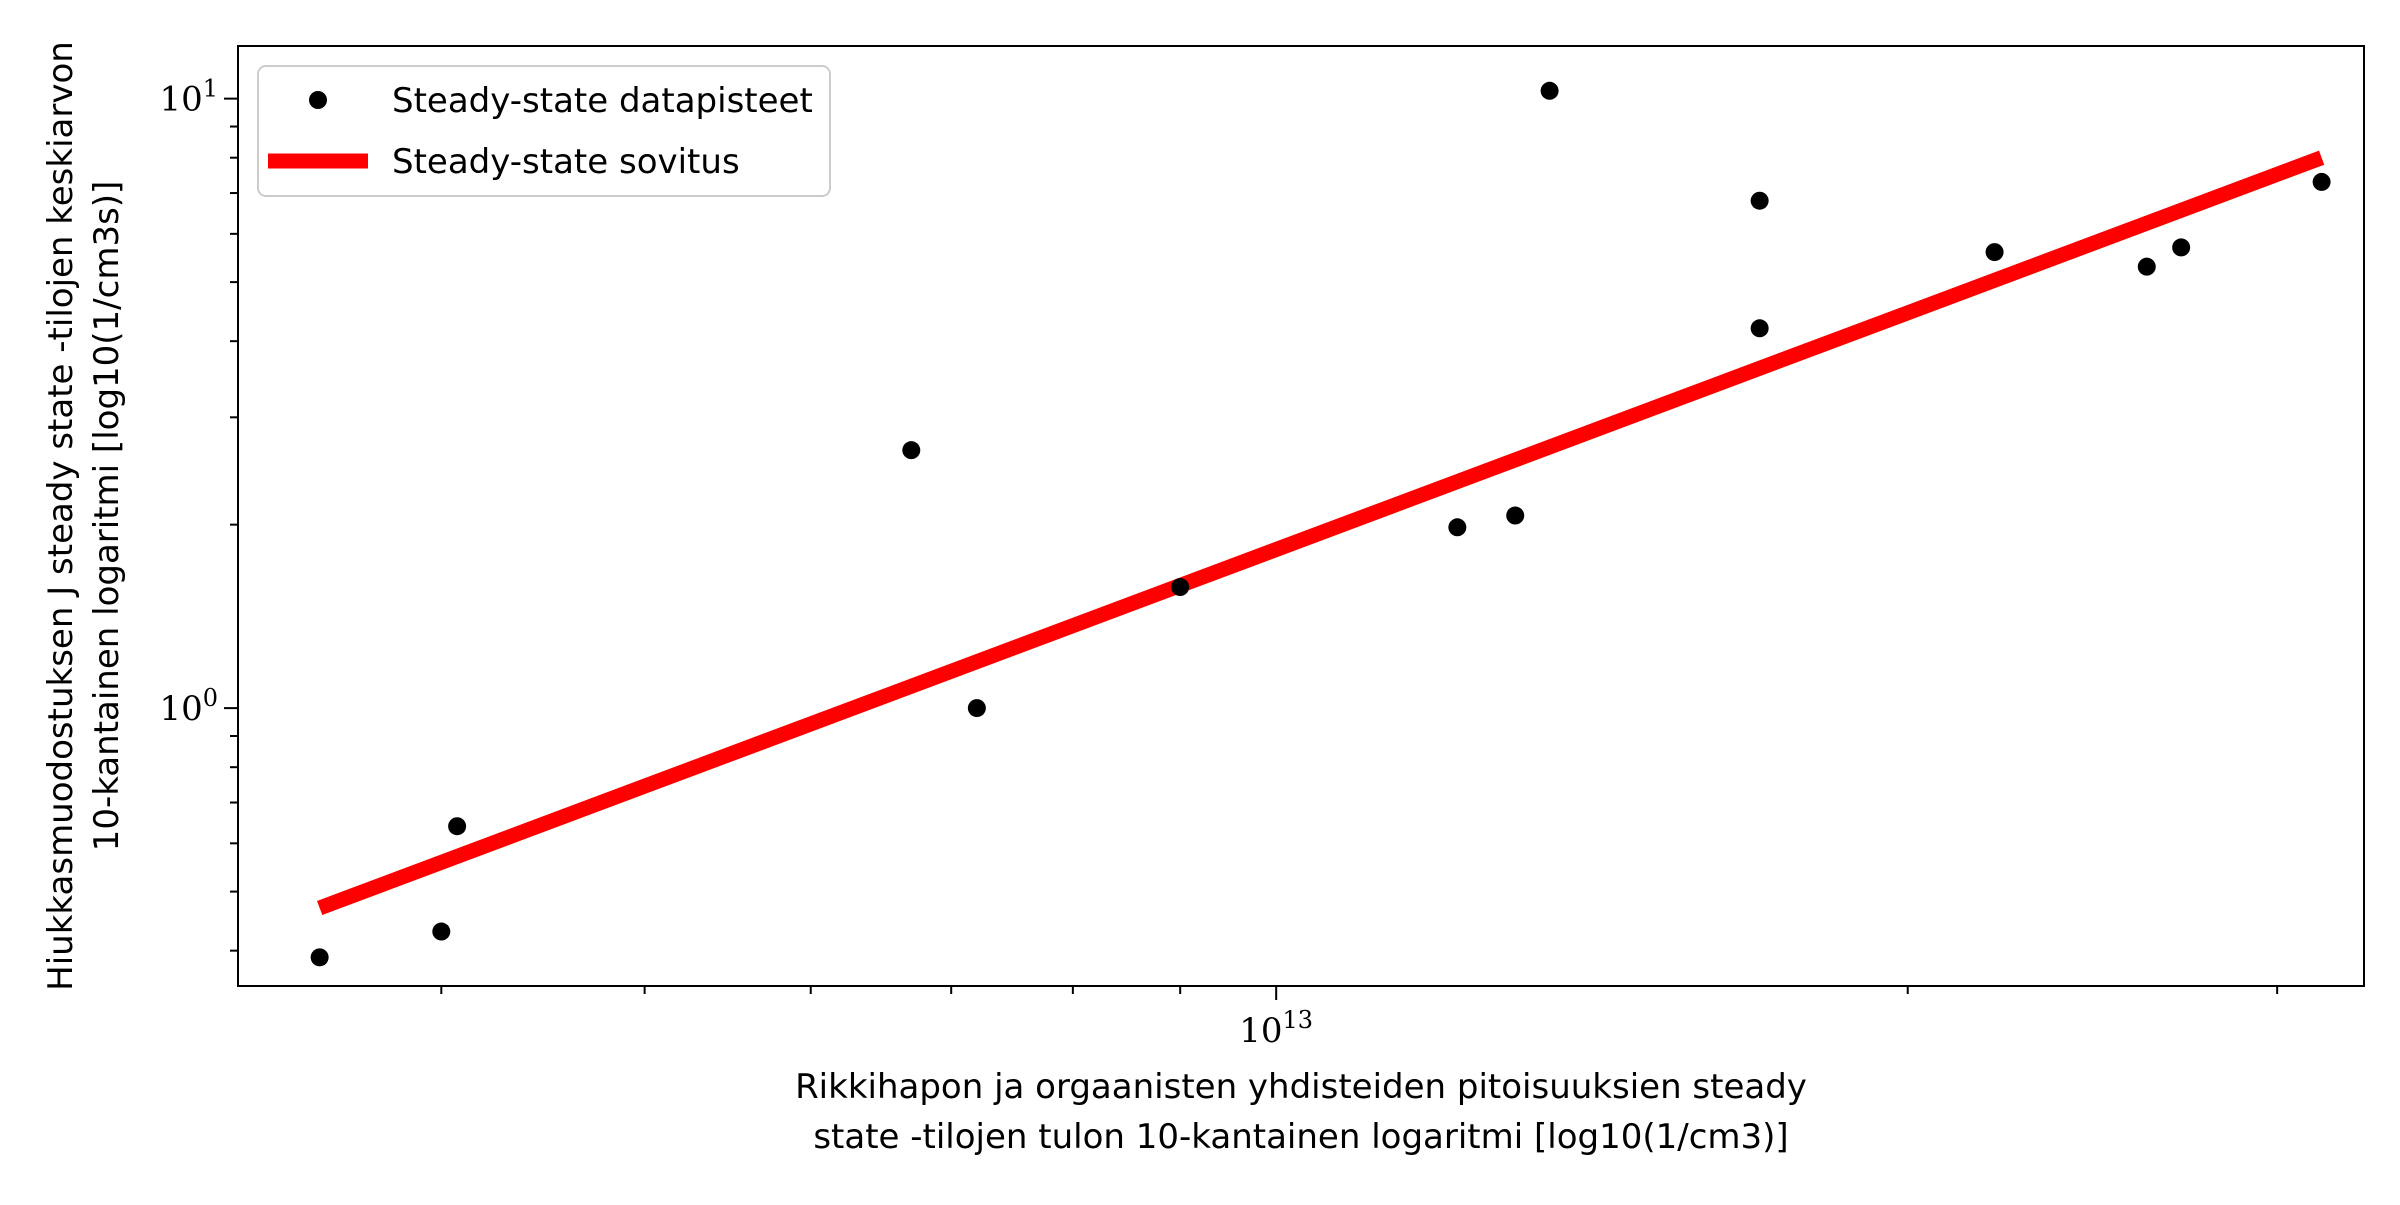 This screenshot has width=2400, height=1205. I want to click on y-tick-label: 10⁰, so click(188, 706).